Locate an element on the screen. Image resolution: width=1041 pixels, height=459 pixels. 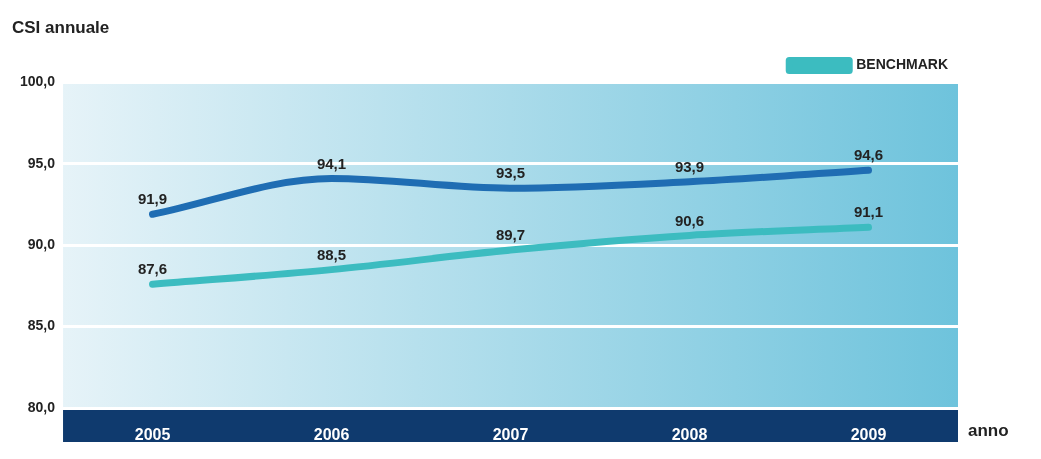
x-tick-label: 2005 is located at coordinates (152, 435).